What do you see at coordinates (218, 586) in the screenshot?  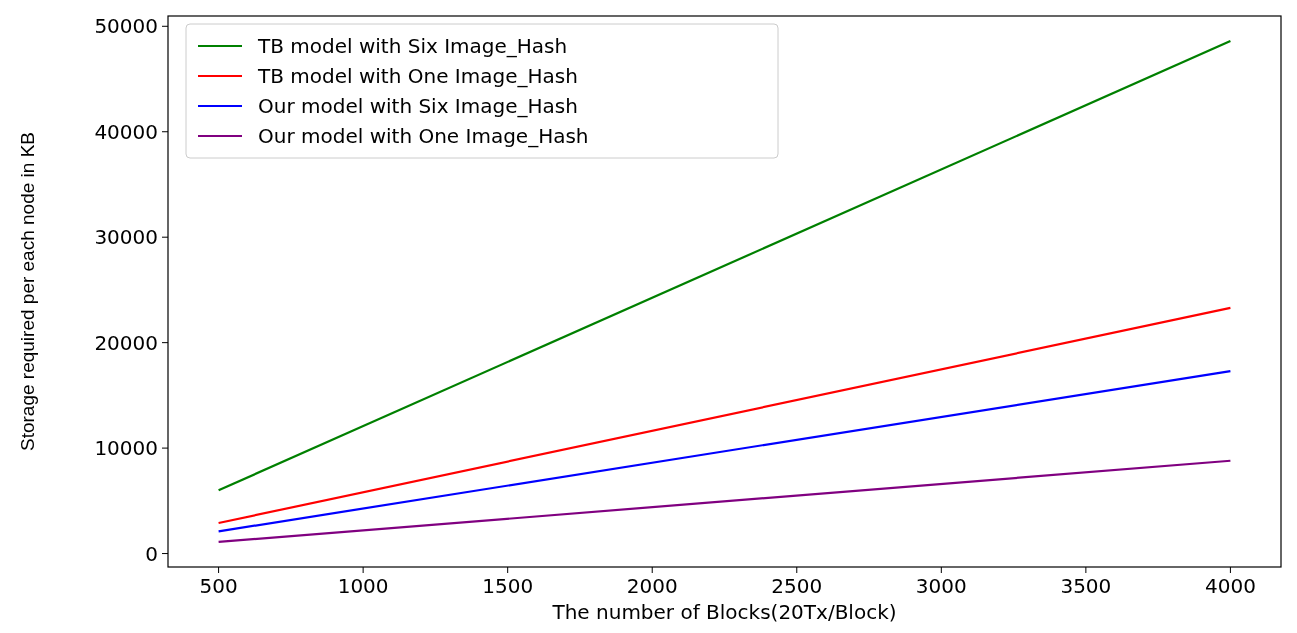 I see `x-tick-label: 500` at bounding box center [218, 586].